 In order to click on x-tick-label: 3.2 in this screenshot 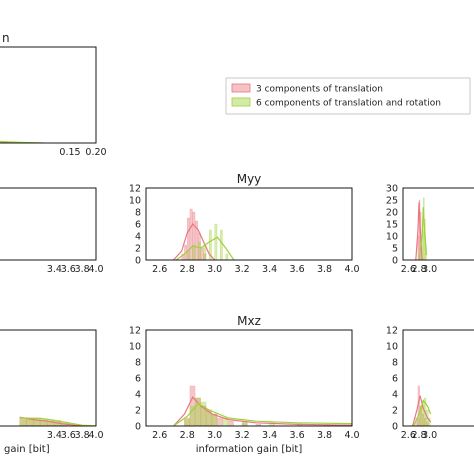, I will do `click(242, 269)`.